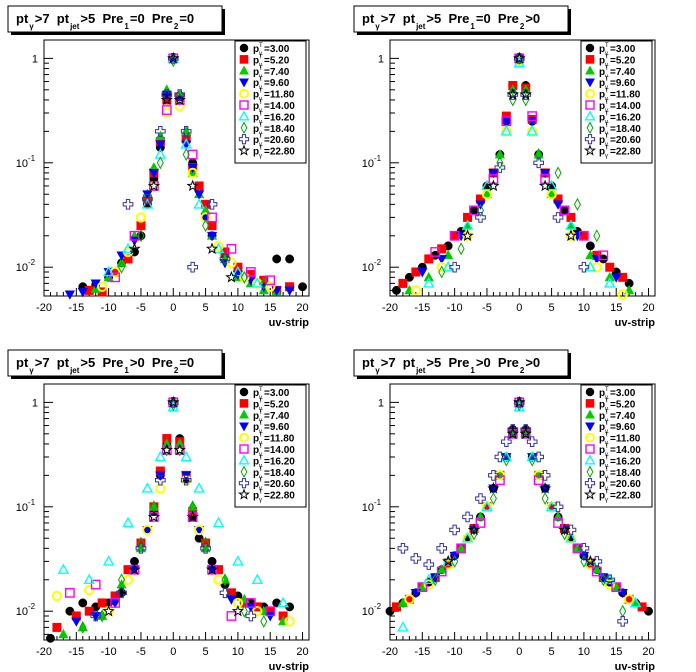 Image resolution: width=696 pixels, height=672 pixels. What do you see at coordinates (270, 652) in the screenshot?
I see `x-tick-label: 15` at bounding box center [270, 652].